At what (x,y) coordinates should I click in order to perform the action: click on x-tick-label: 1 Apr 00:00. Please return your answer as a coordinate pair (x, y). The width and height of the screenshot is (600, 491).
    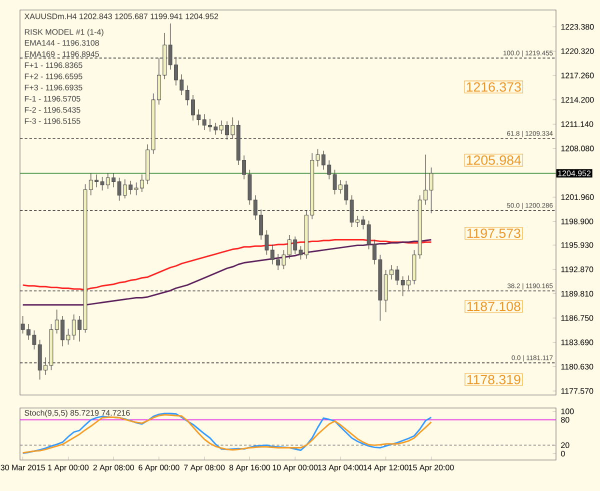
    Looking at the image, I should click on (68, 468).